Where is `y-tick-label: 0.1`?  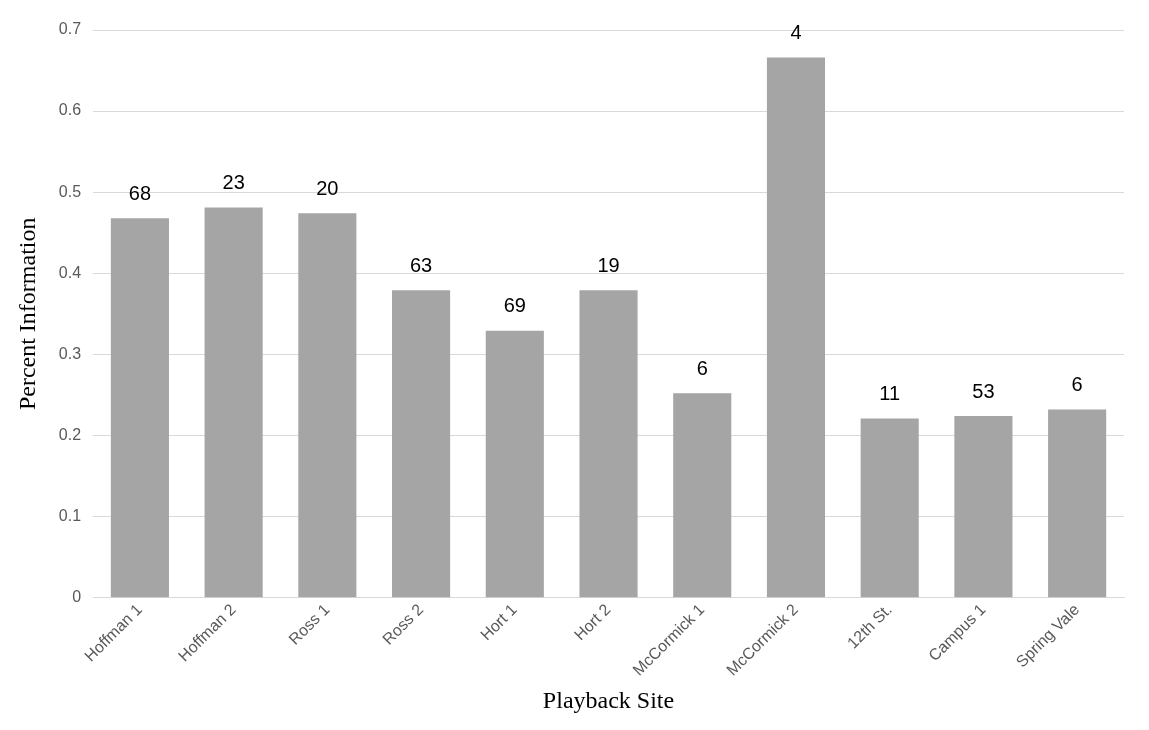
y-tick-label: 0.1 is located at coordinates (70, 515).